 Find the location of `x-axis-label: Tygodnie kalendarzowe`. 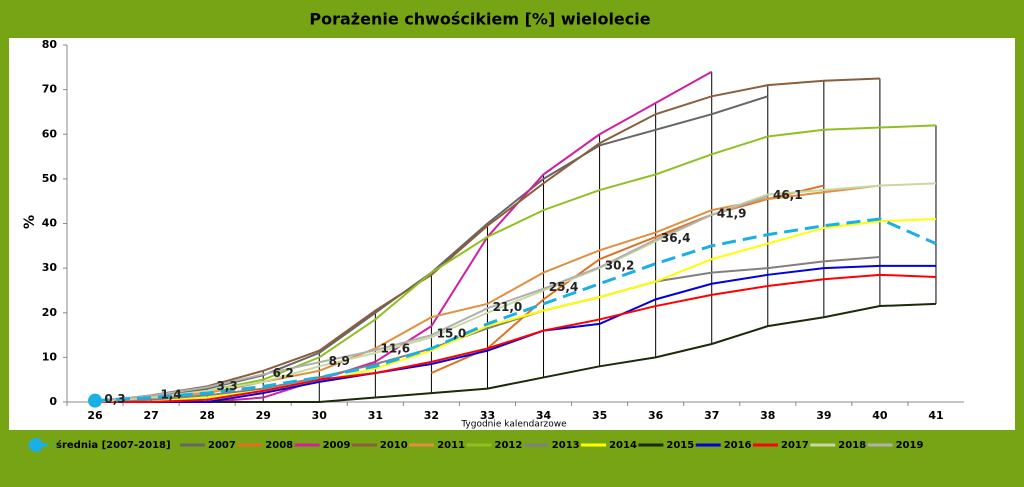

x-axis-label: Tygodnie kalendarzowe is located at coordinates (513, 425).